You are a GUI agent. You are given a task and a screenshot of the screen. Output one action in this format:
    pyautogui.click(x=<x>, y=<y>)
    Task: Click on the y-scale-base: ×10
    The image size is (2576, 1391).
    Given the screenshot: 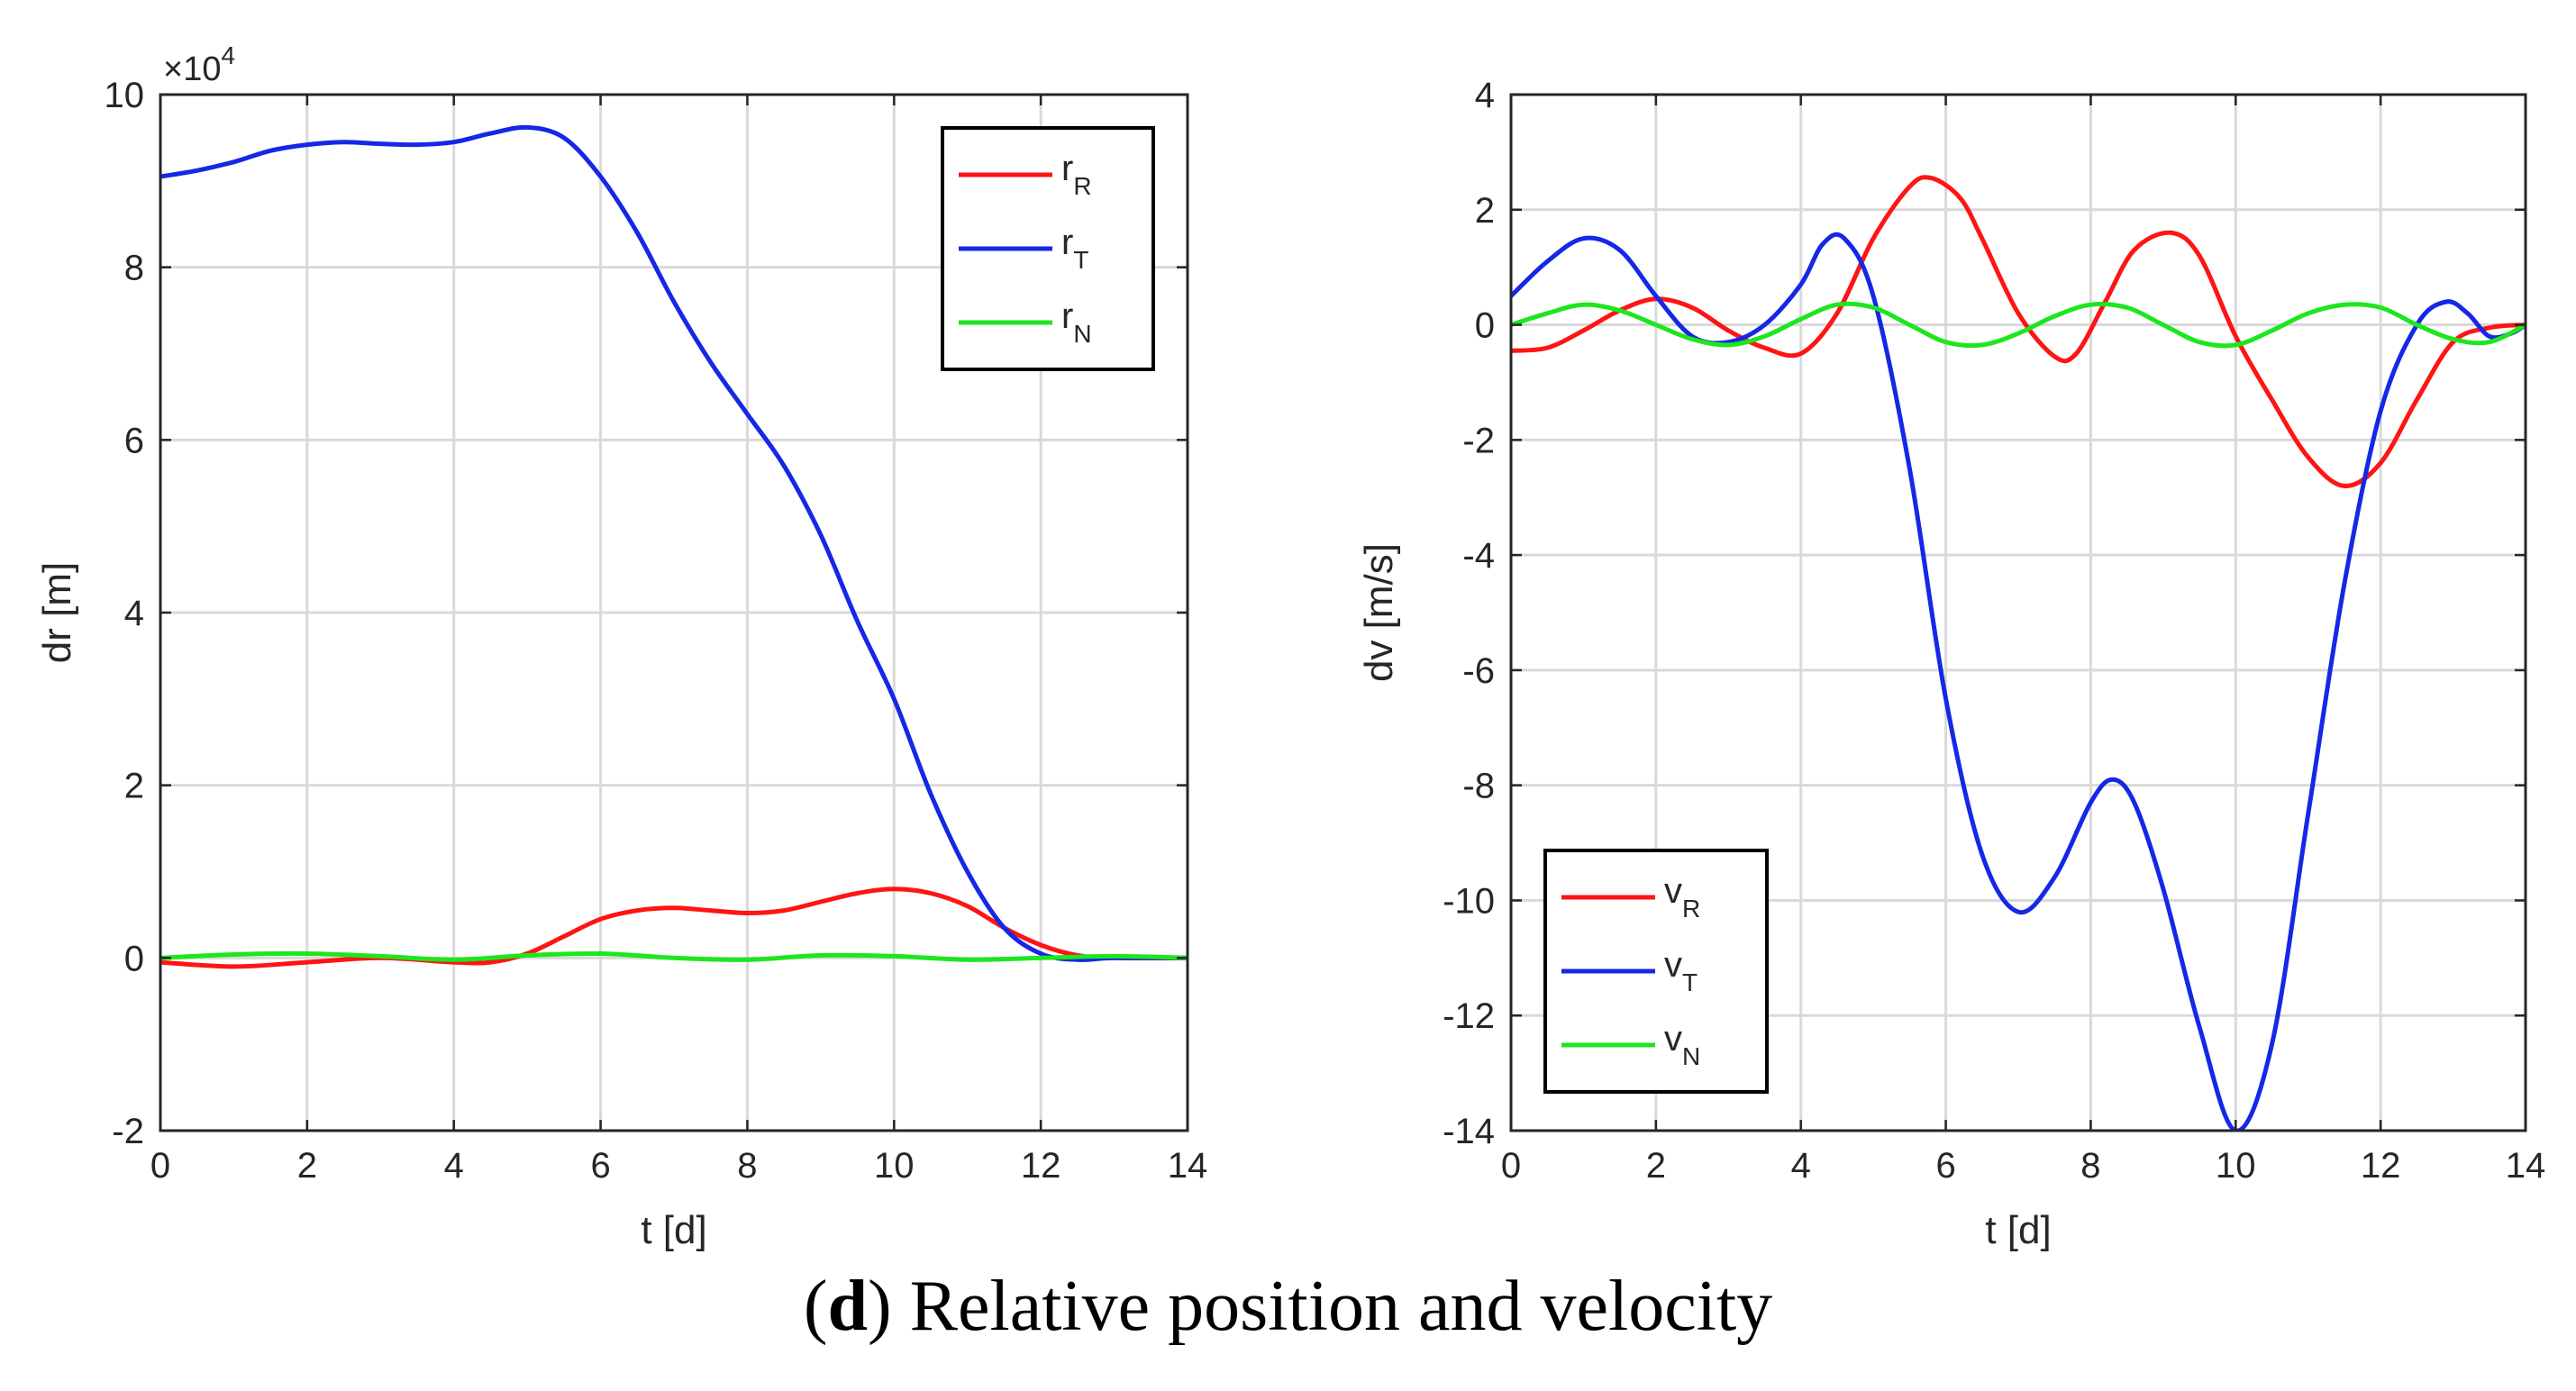 What is the action you would take?
    pyautogui.click(x=192, y=69)
    